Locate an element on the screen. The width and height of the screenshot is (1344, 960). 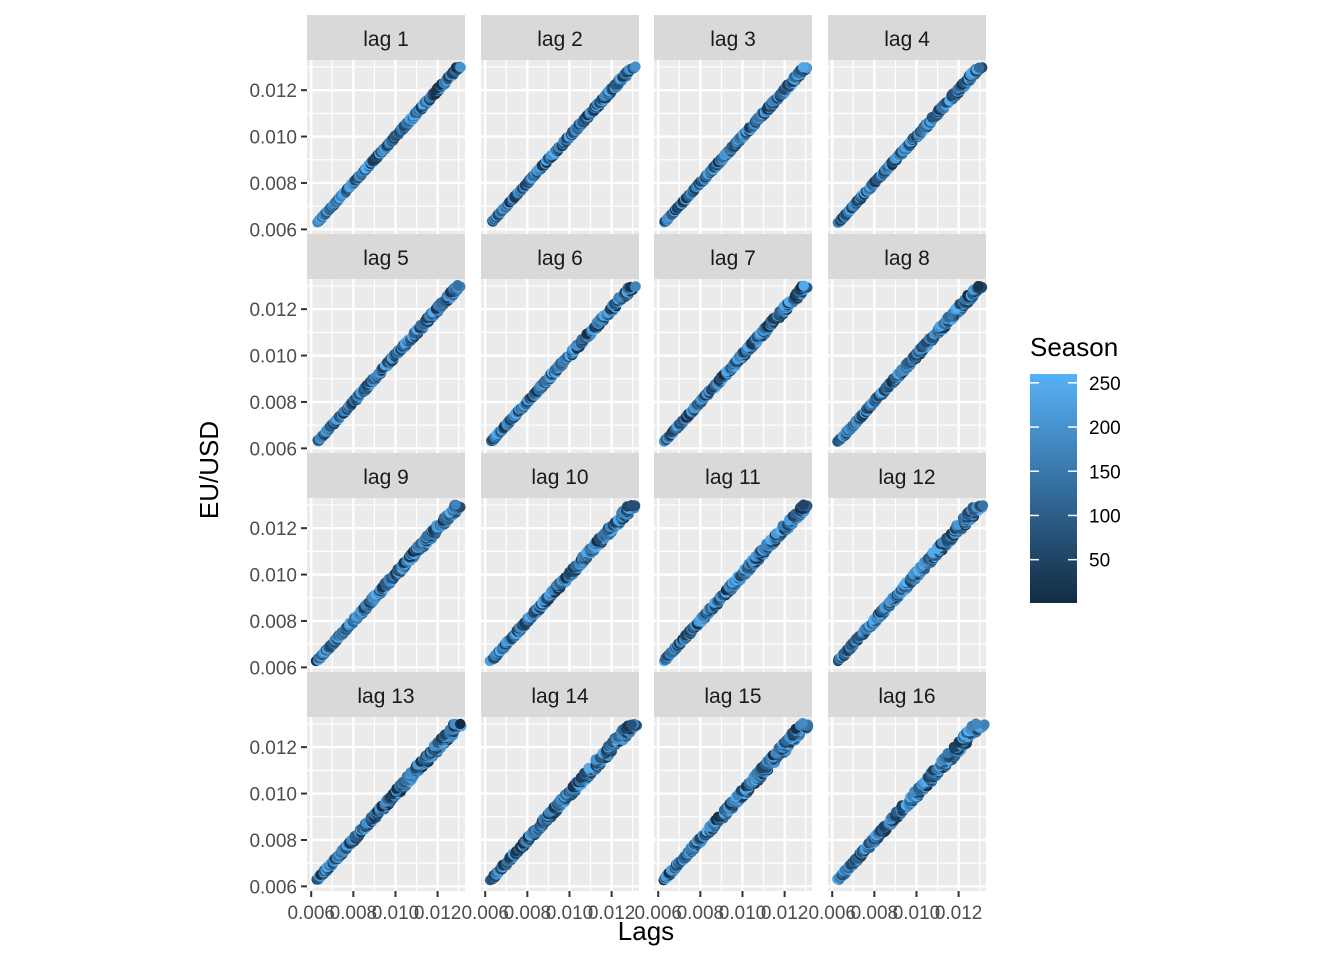
facet-panel-8: lag 8 is located at coordinates (908, 343).